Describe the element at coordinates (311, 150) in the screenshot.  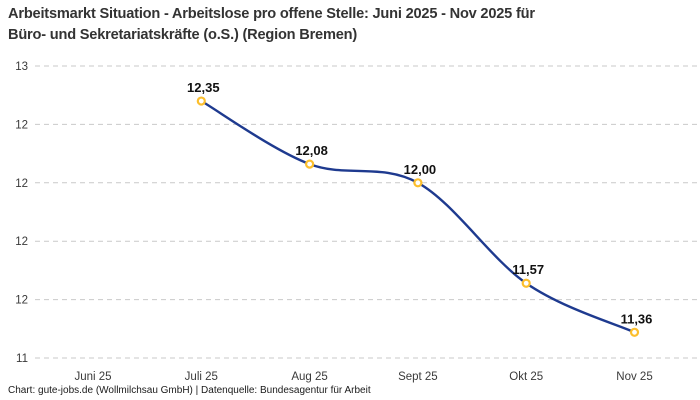
I see `data-point-label: 12,08` at that location.